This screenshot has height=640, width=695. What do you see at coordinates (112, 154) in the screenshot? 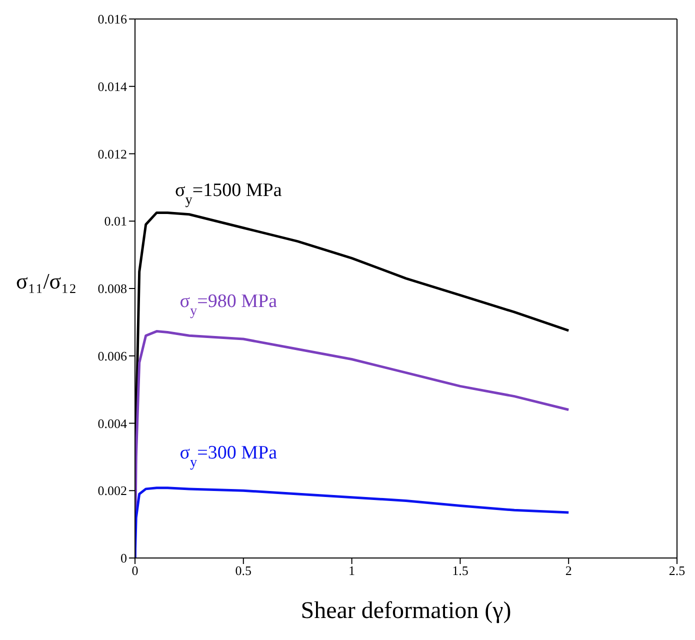
I see `y-tick-label: 0.012` at bounding box center [112, 154].